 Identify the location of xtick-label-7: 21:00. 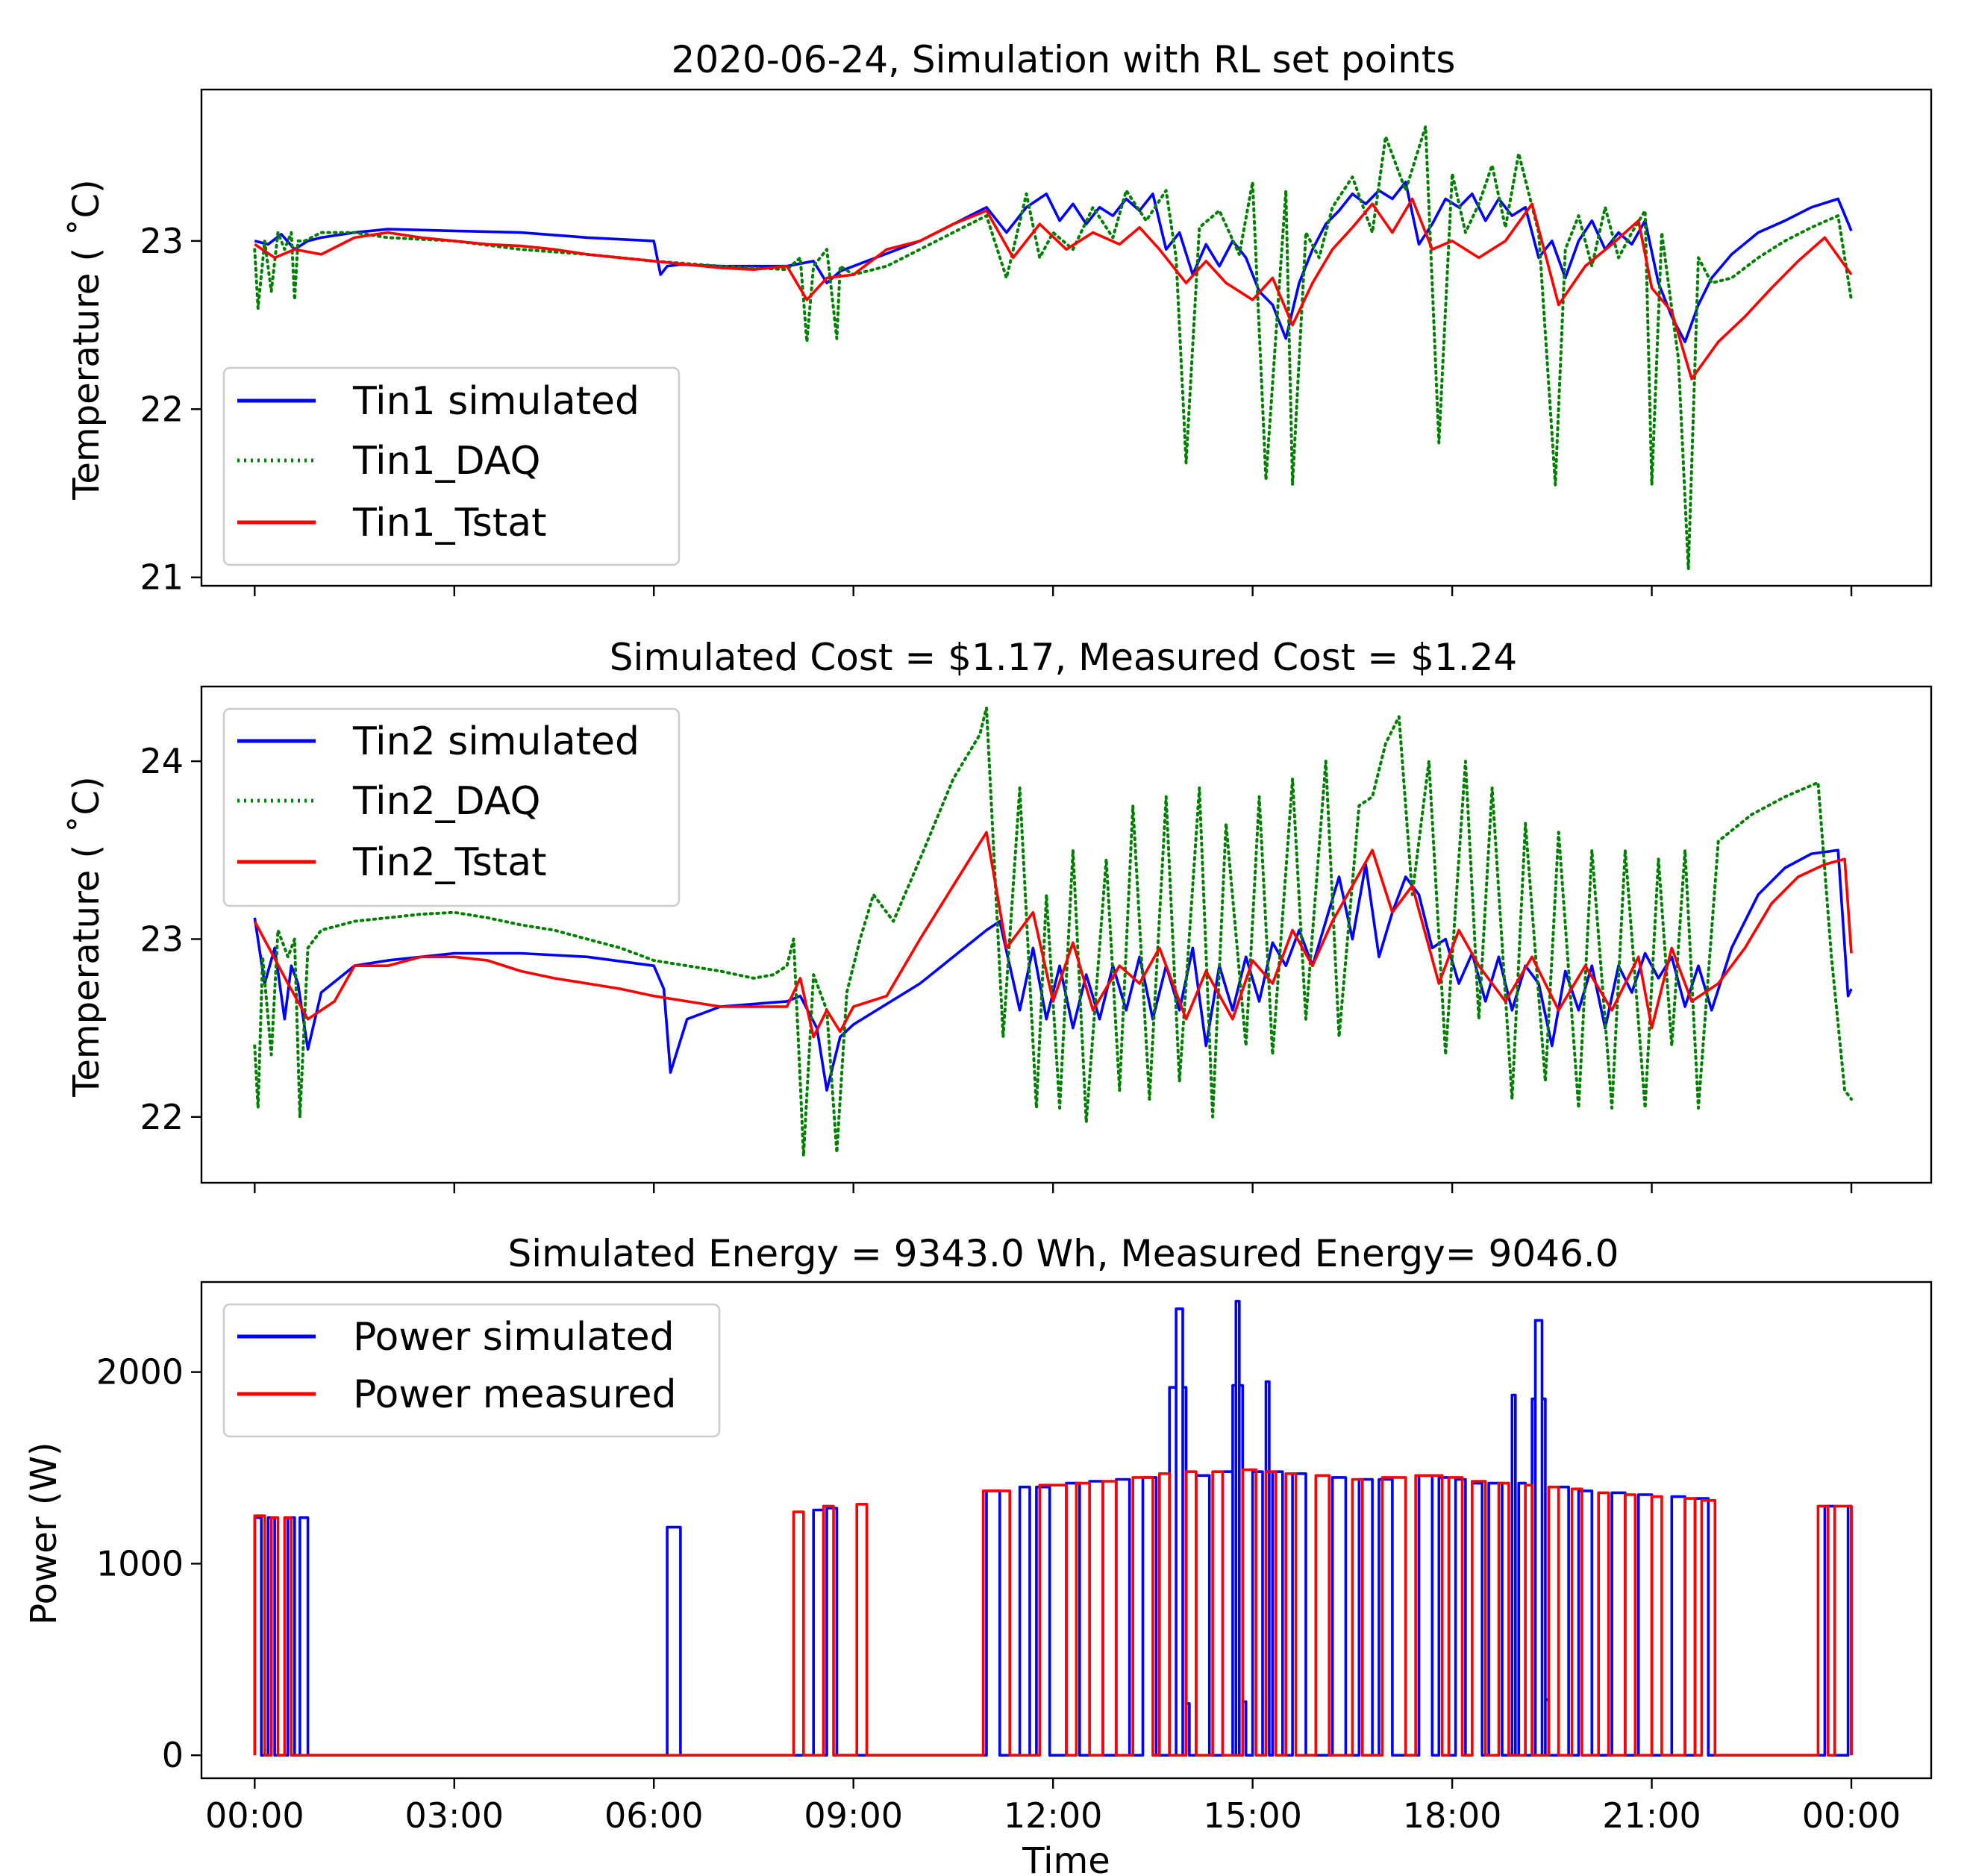
(1651, 1815).